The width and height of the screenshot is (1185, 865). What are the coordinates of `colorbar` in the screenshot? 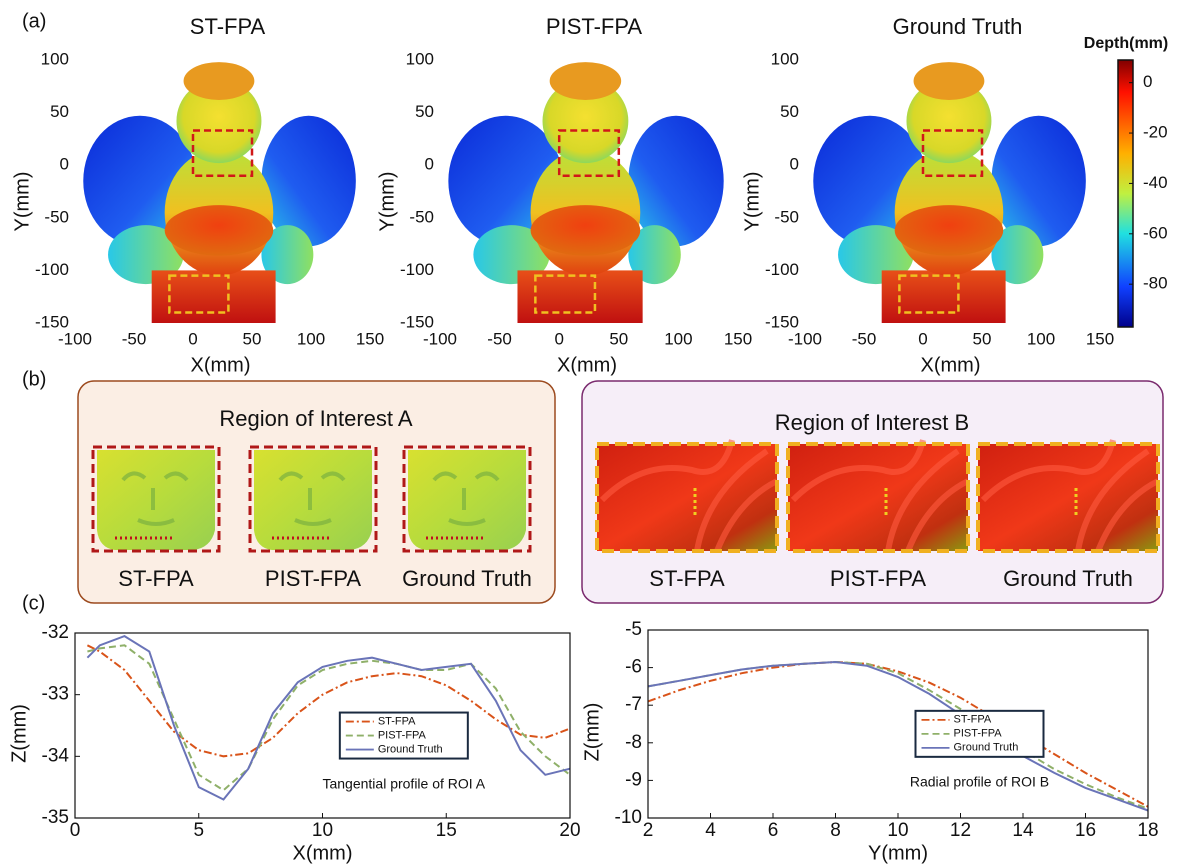 It's located at (1125, 193).